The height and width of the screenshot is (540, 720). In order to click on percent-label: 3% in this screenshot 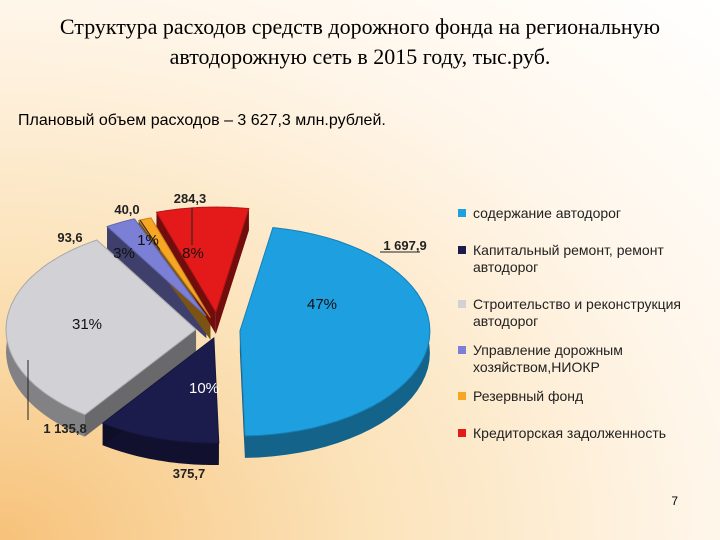, I will do `click(124, 253)`.